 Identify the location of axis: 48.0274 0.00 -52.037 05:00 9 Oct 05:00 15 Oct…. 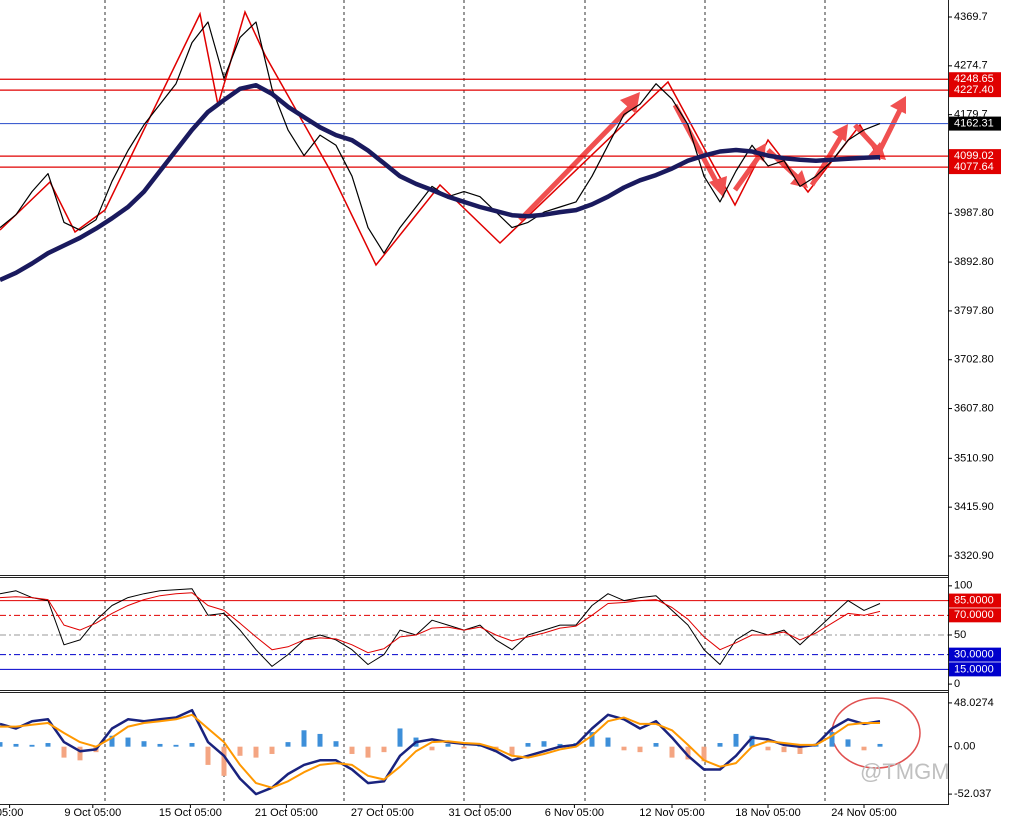
(497, 758).